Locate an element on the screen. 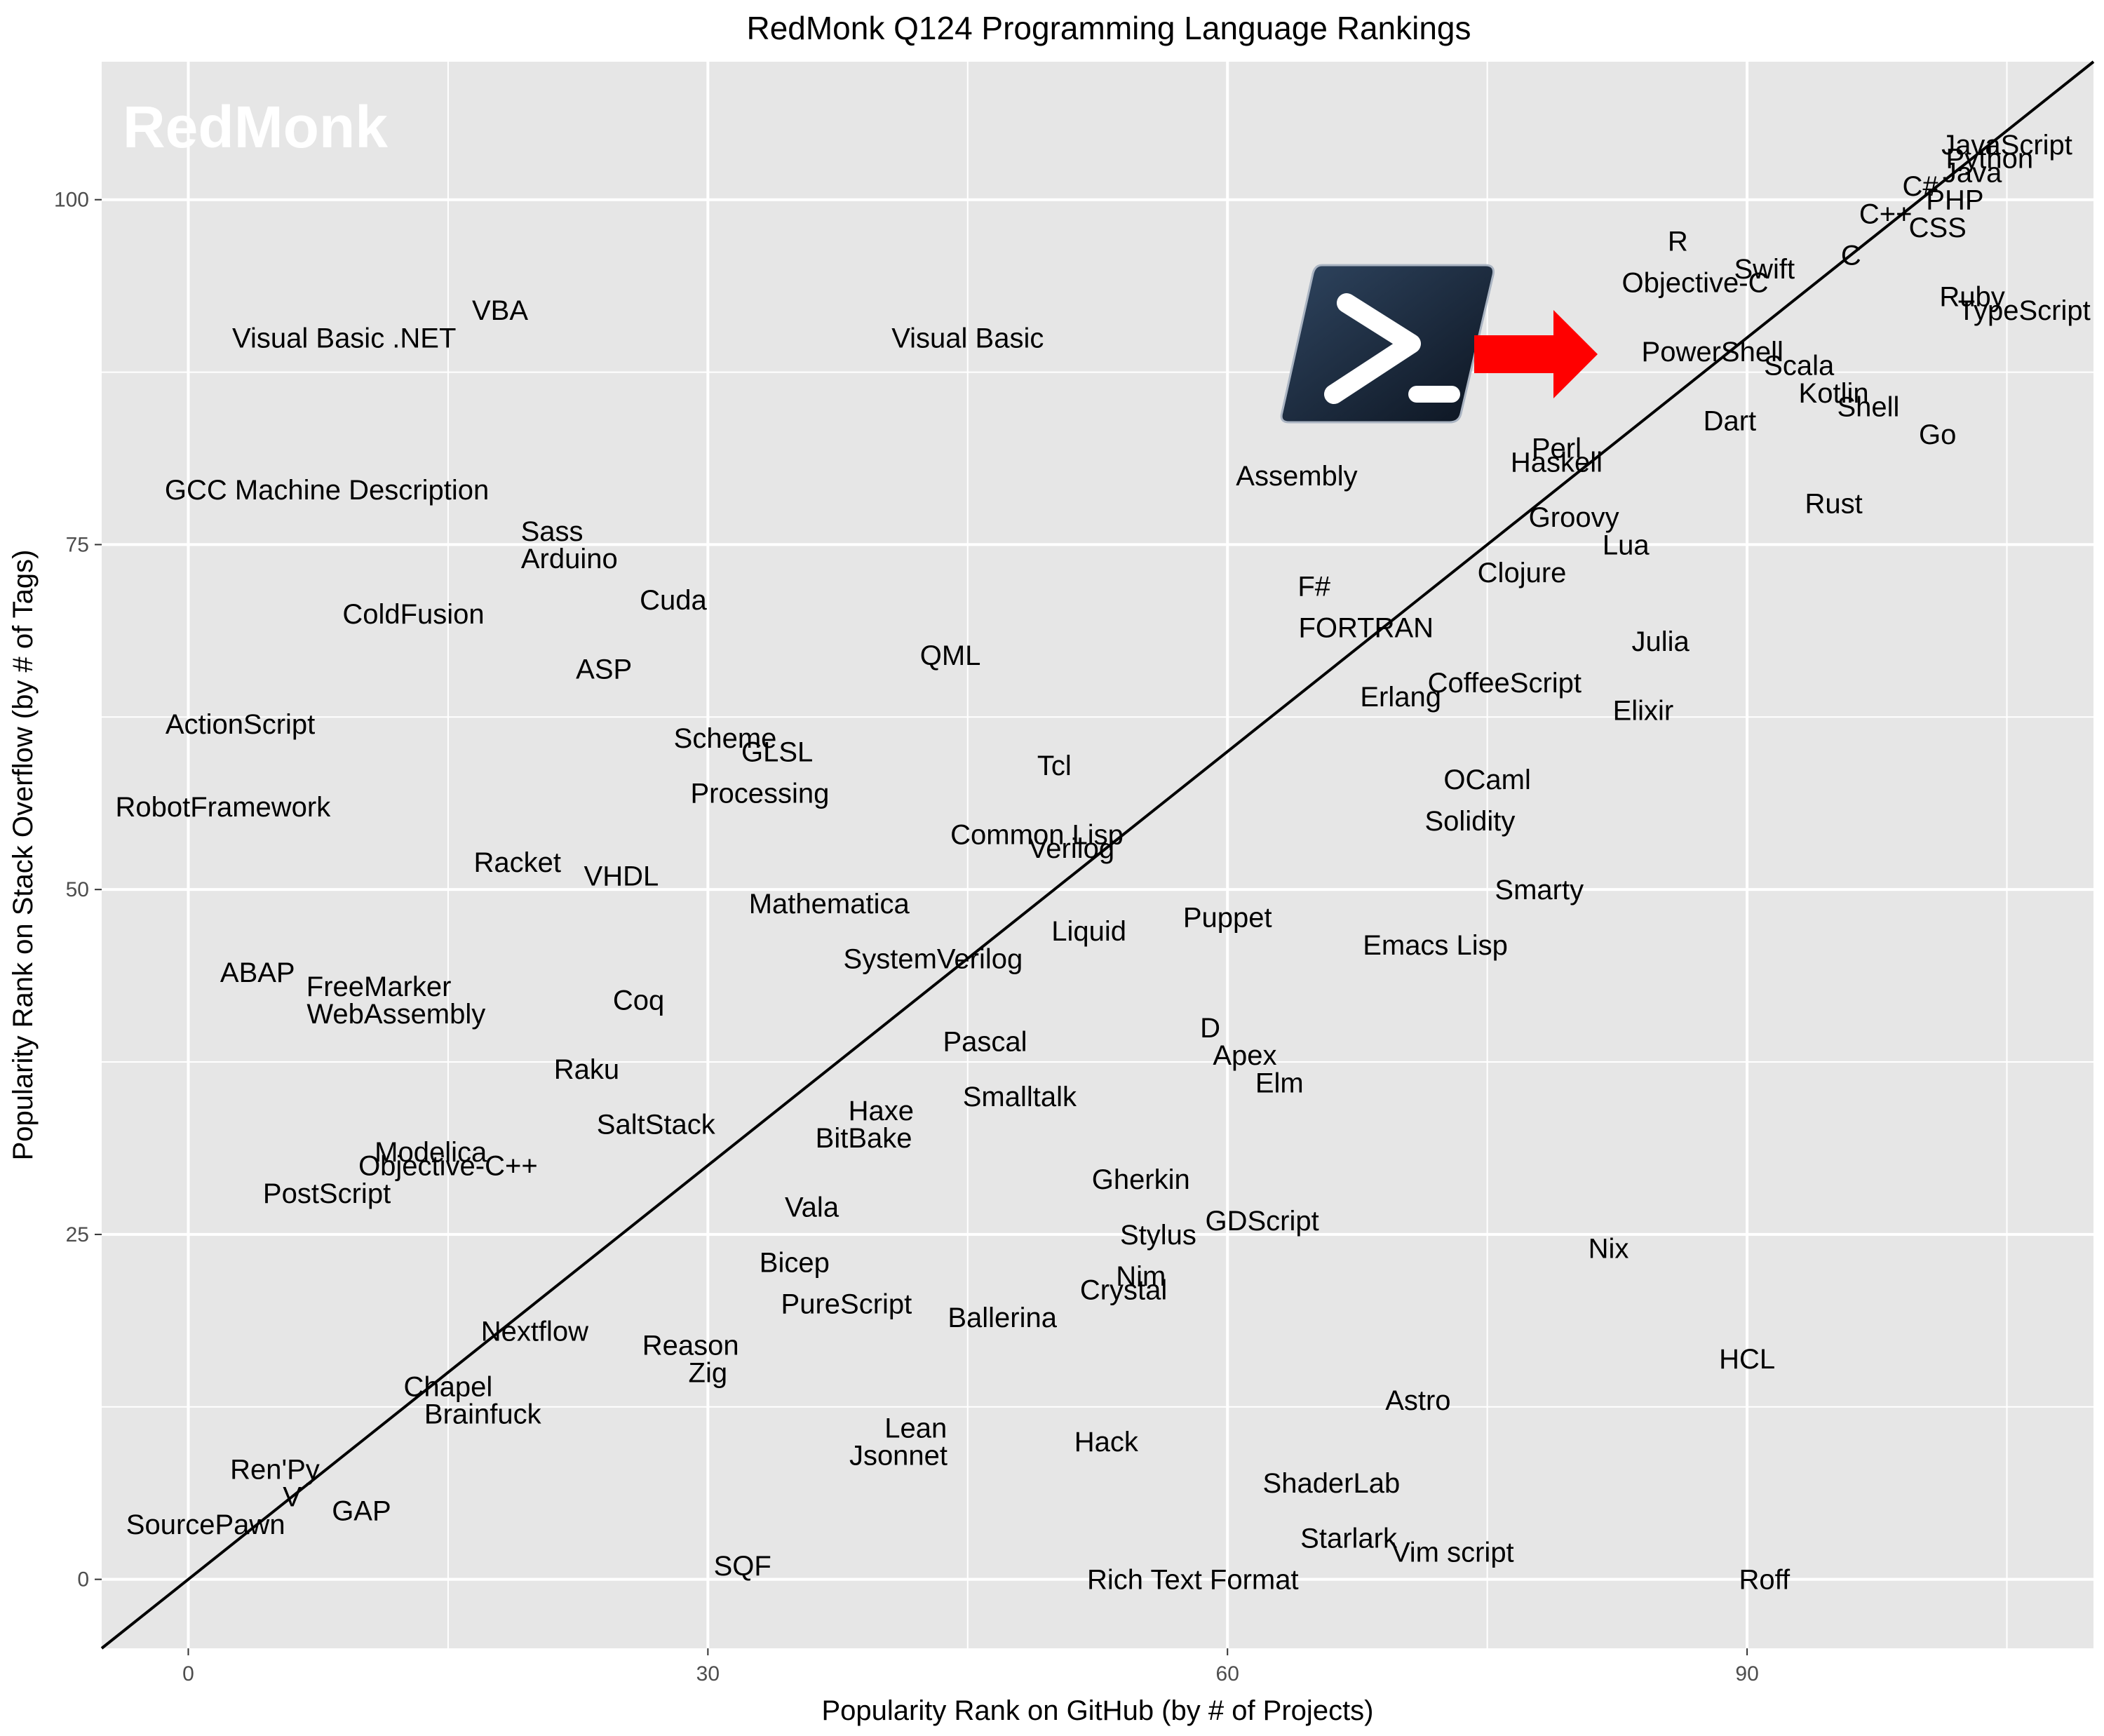  x-tick-label: 0 is located at coordinates (188, 1673).